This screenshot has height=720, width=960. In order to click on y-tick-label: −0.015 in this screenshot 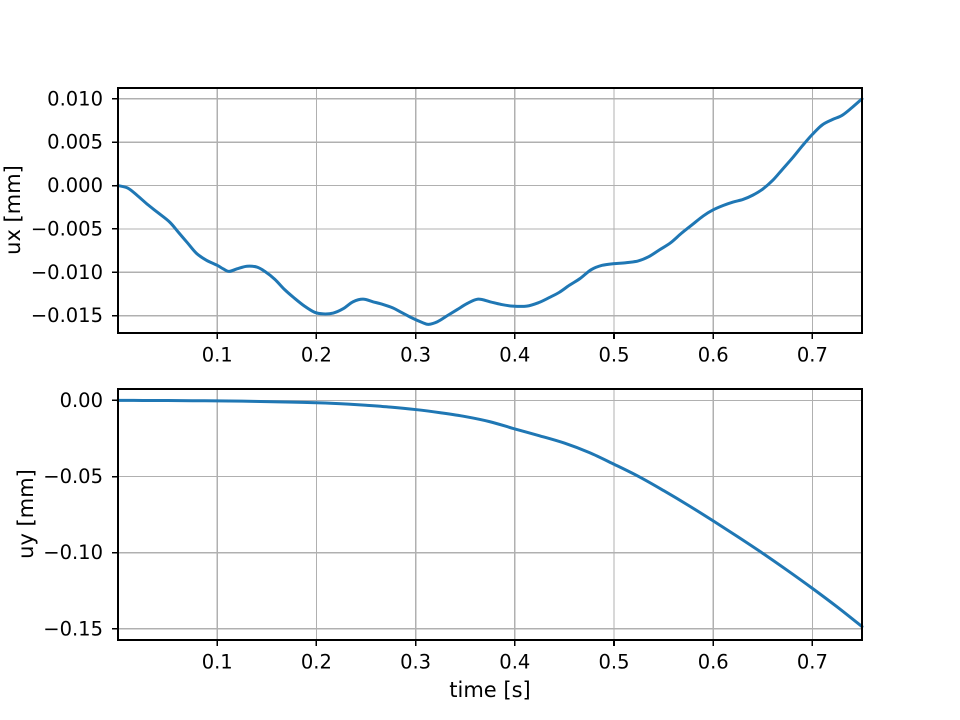, I will do `click(67, 315)`.